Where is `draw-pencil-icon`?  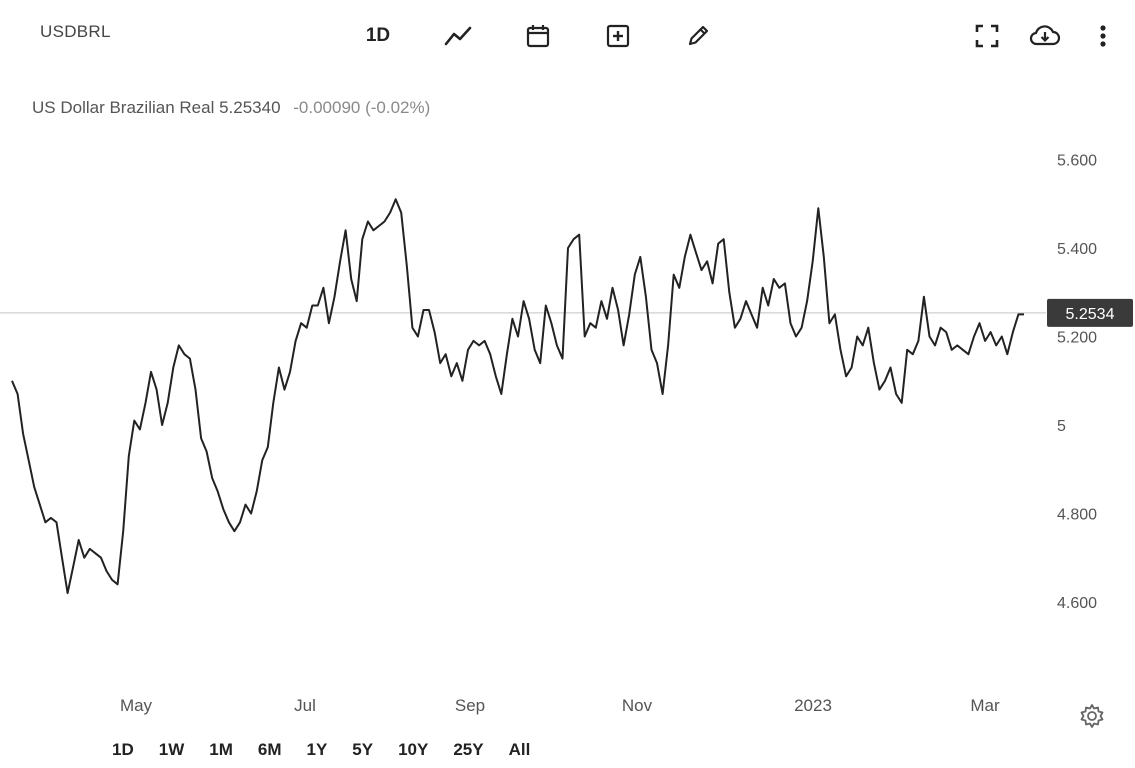
draw-pencil-icon is located at coordinates (698, 35).